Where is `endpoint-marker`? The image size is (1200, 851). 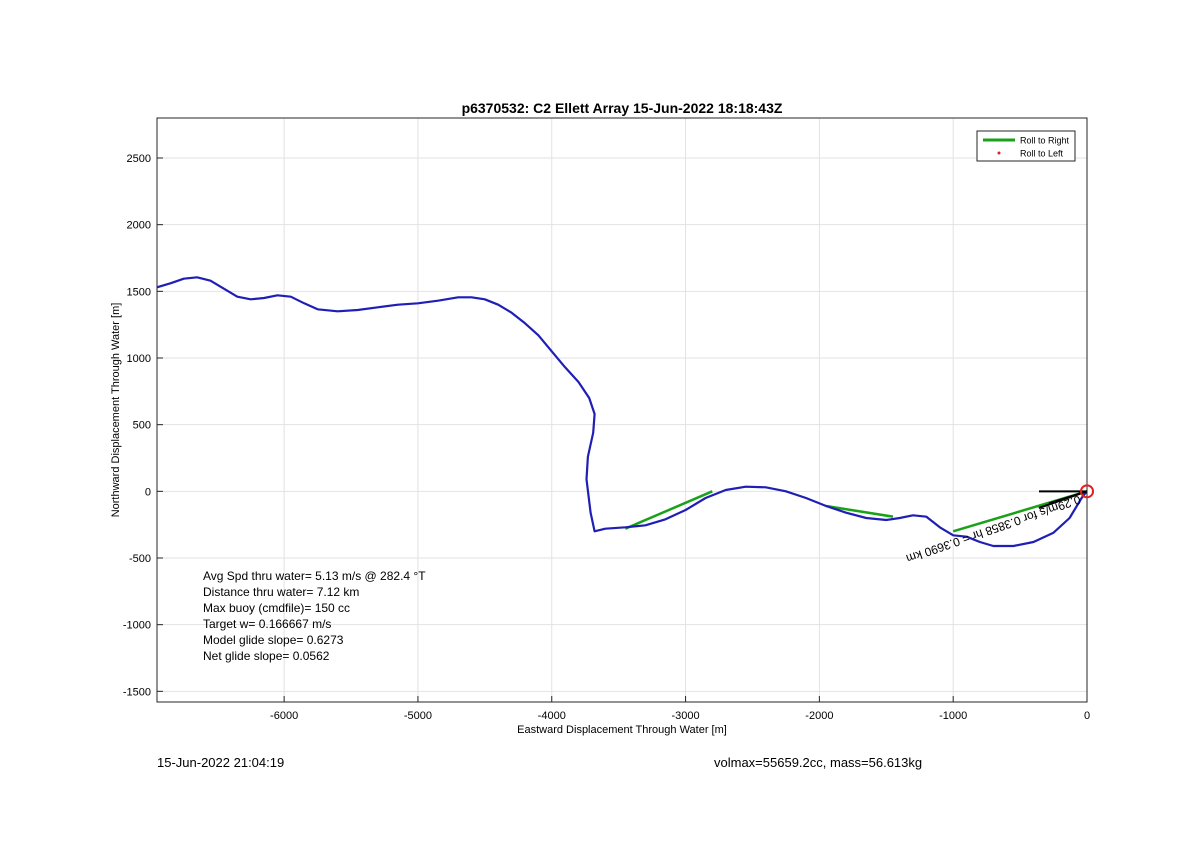 endpoint-marker is located at coordinates (1087, 491).